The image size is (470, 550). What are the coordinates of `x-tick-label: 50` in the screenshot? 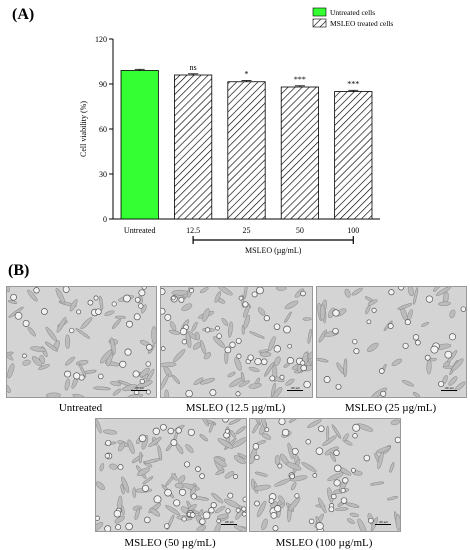 It's located at (300, 230).